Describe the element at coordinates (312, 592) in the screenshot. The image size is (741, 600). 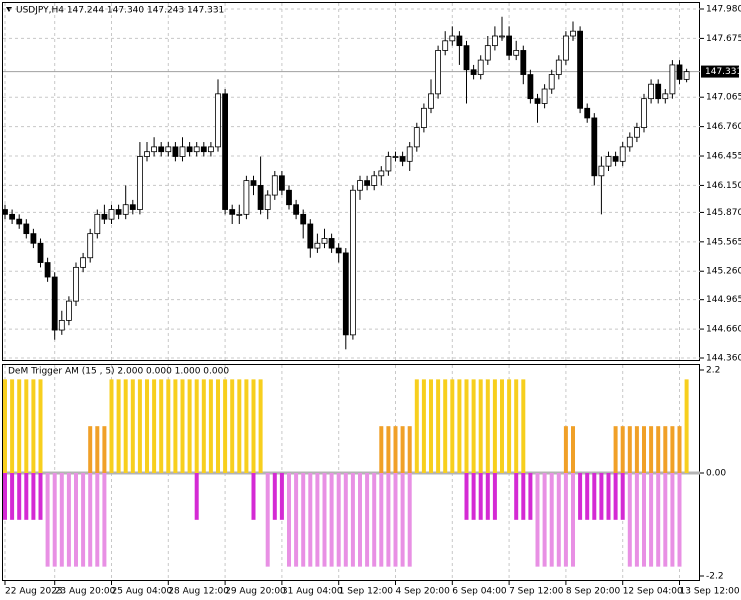
I see `x-tick-label: 31 Aug 04:00` at that location.